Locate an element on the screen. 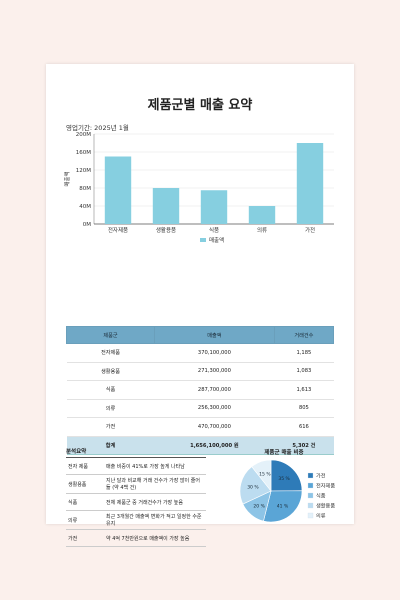 This screenshot has width=400, height=600. table-cell: 805 is located at coordinates (304, 408).